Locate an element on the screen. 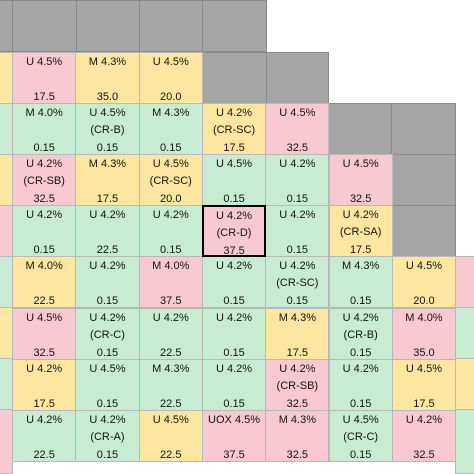  fuel-cell: M 4.0% 35.0 is located at coordinates (424, 333).